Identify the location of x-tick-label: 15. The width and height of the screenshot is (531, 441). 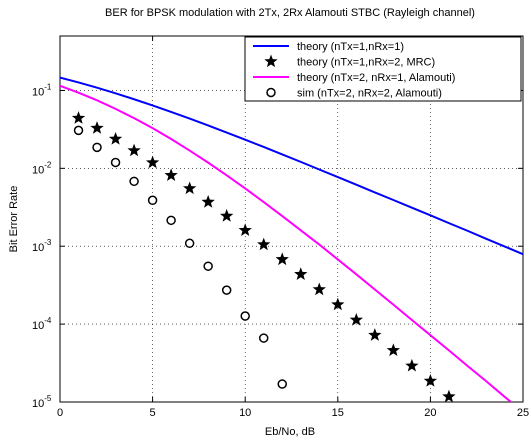
(338, 413).